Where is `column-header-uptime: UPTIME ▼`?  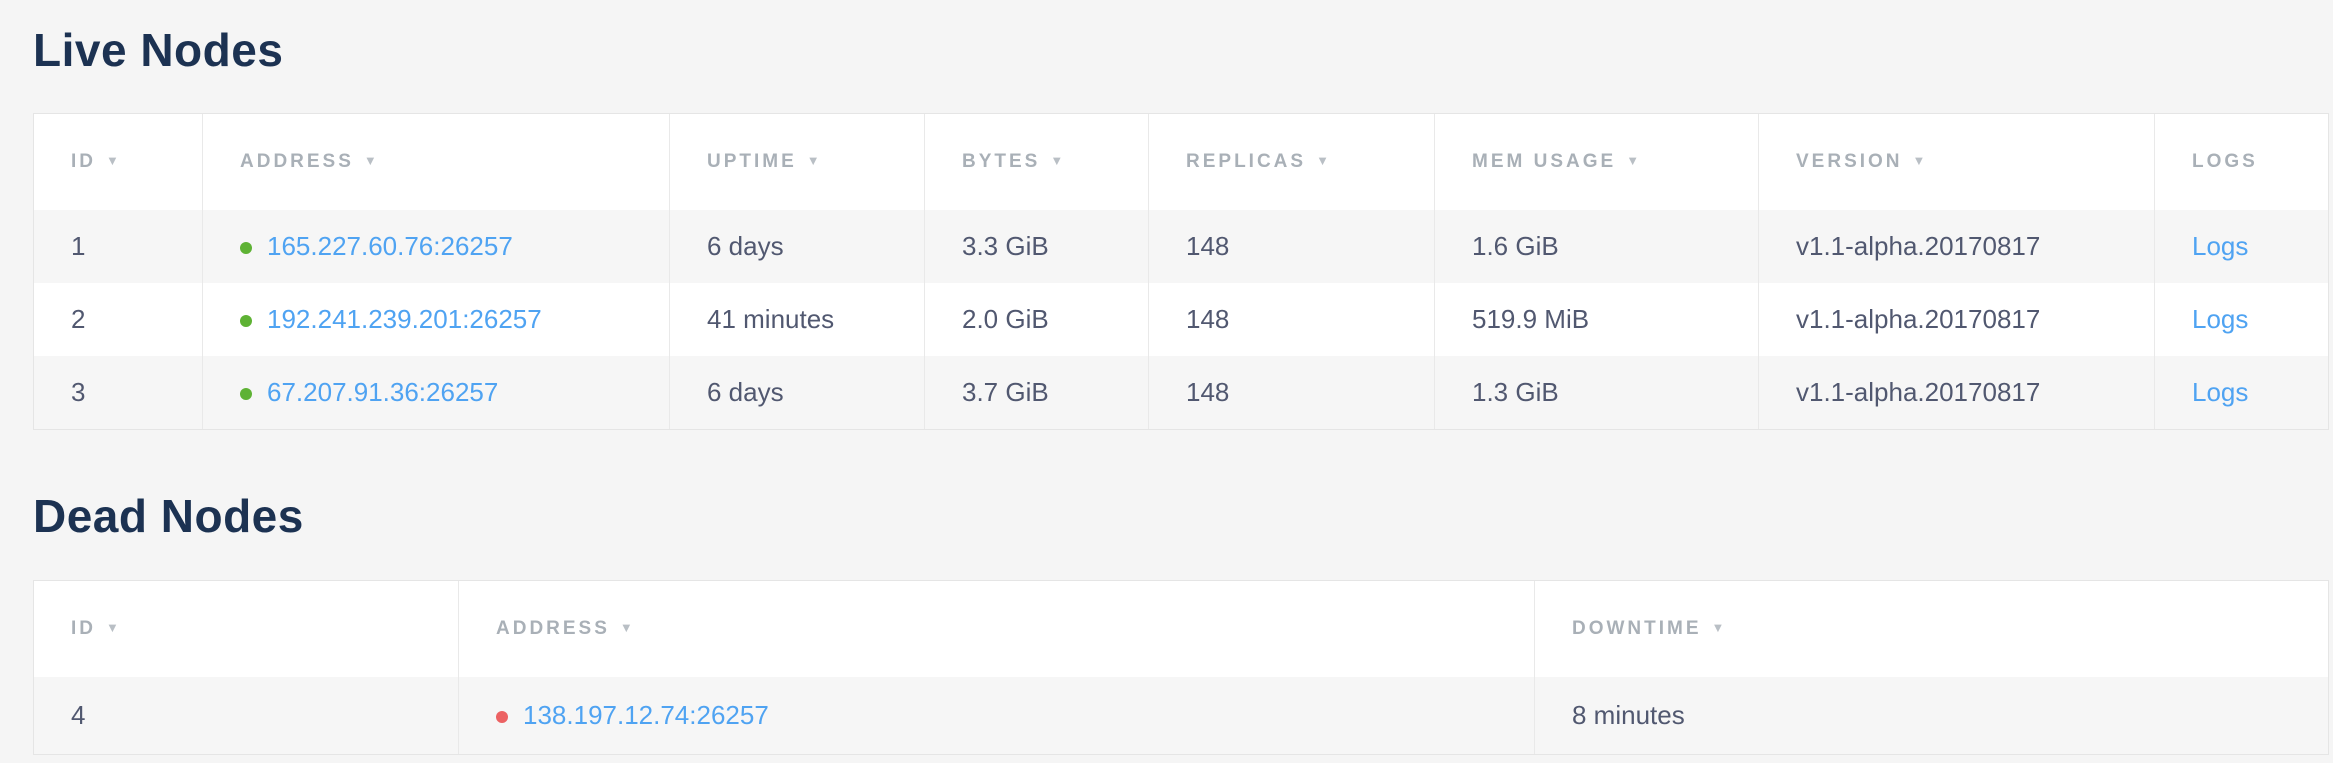 column-header-uptime: UPTIME ▼ is located at coordinates (796, 162).